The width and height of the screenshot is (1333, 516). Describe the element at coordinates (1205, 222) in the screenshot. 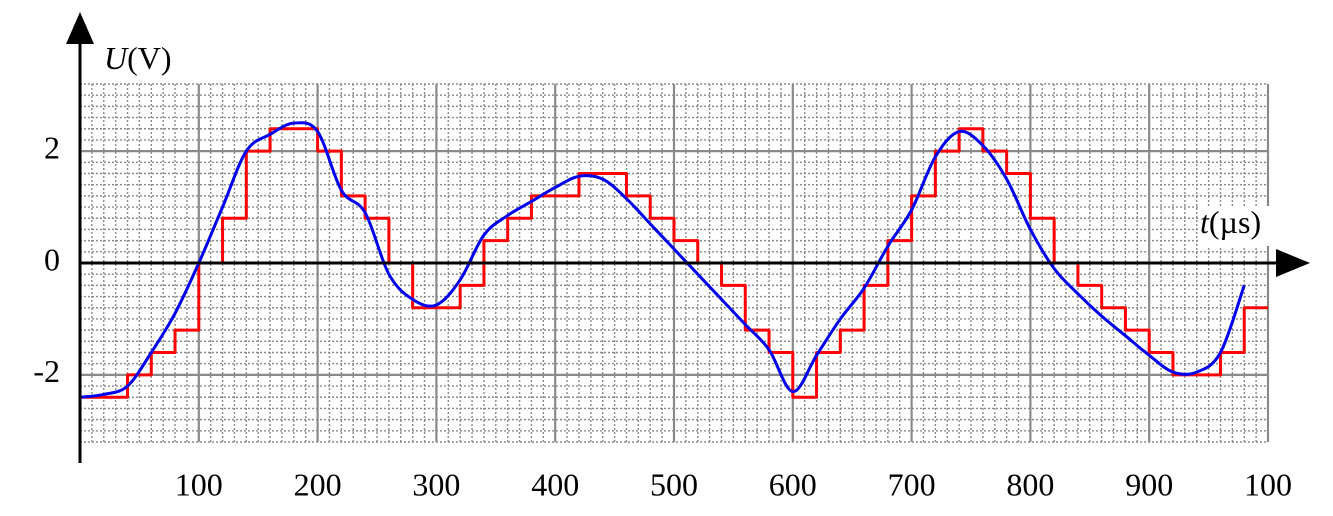

I see `x-label-symbol: t` at that location.